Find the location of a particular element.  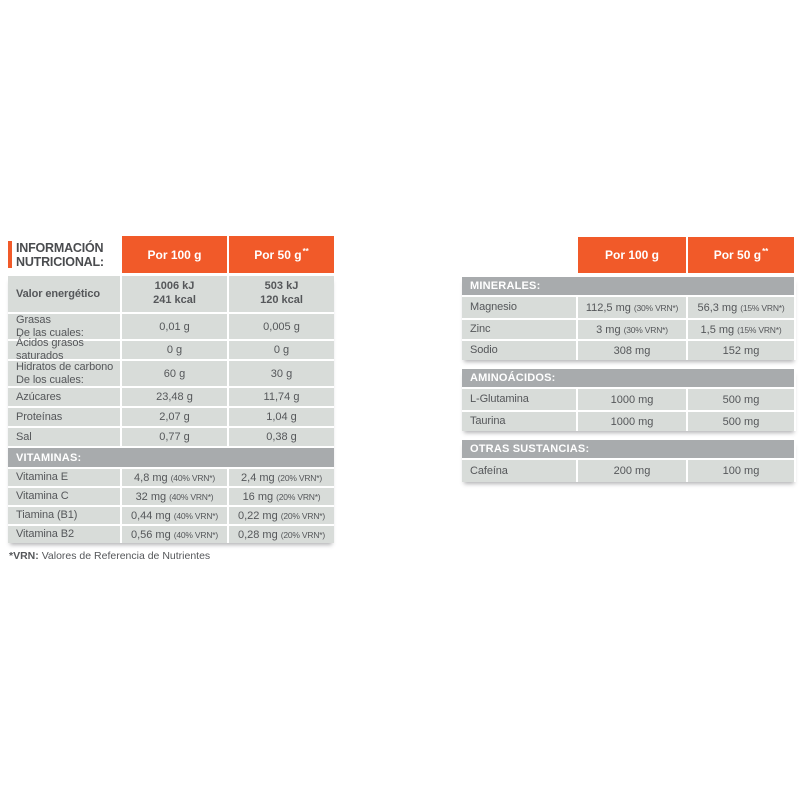

section-header-minerales: MINERALES: is located at coordinates (628, 286).